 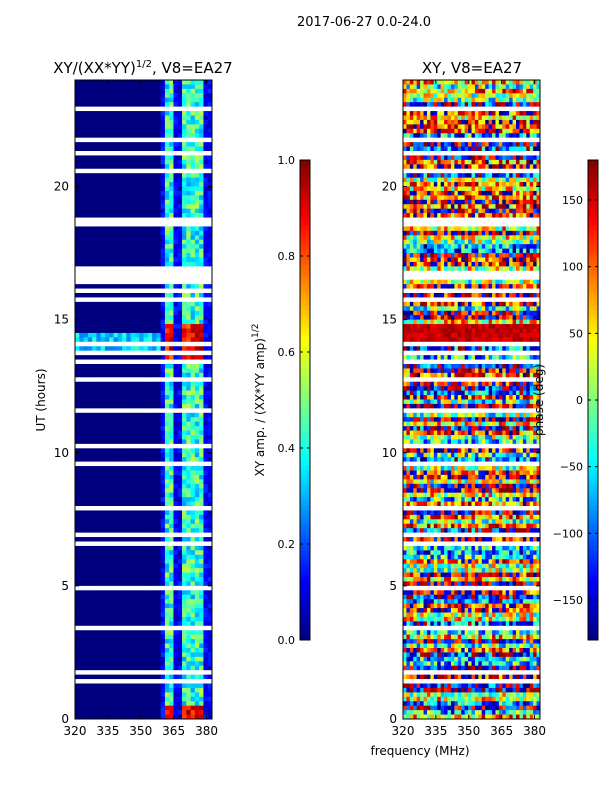 What do you see at coordinates (294, 400) in the screenshot?
I see `colorbar1-axes: 0.00.20.40.60.81.0` at bounding box center [294, 400].